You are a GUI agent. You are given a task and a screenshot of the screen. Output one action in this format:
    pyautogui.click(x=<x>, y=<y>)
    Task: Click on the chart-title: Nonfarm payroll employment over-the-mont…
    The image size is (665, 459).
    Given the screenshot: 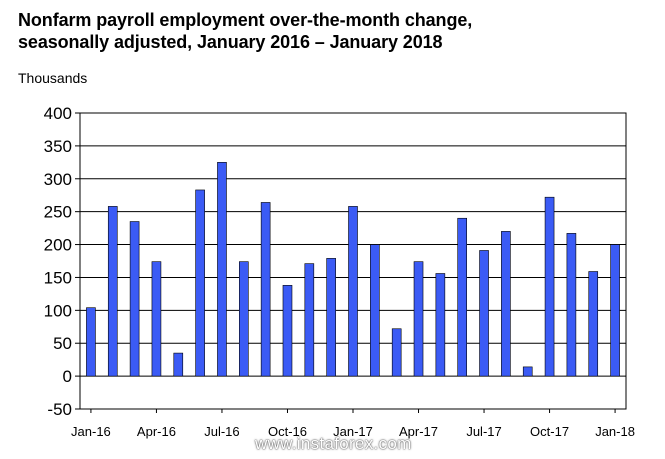 What is the action you would take?
    pyautogui.click(x=338, y=31)
    